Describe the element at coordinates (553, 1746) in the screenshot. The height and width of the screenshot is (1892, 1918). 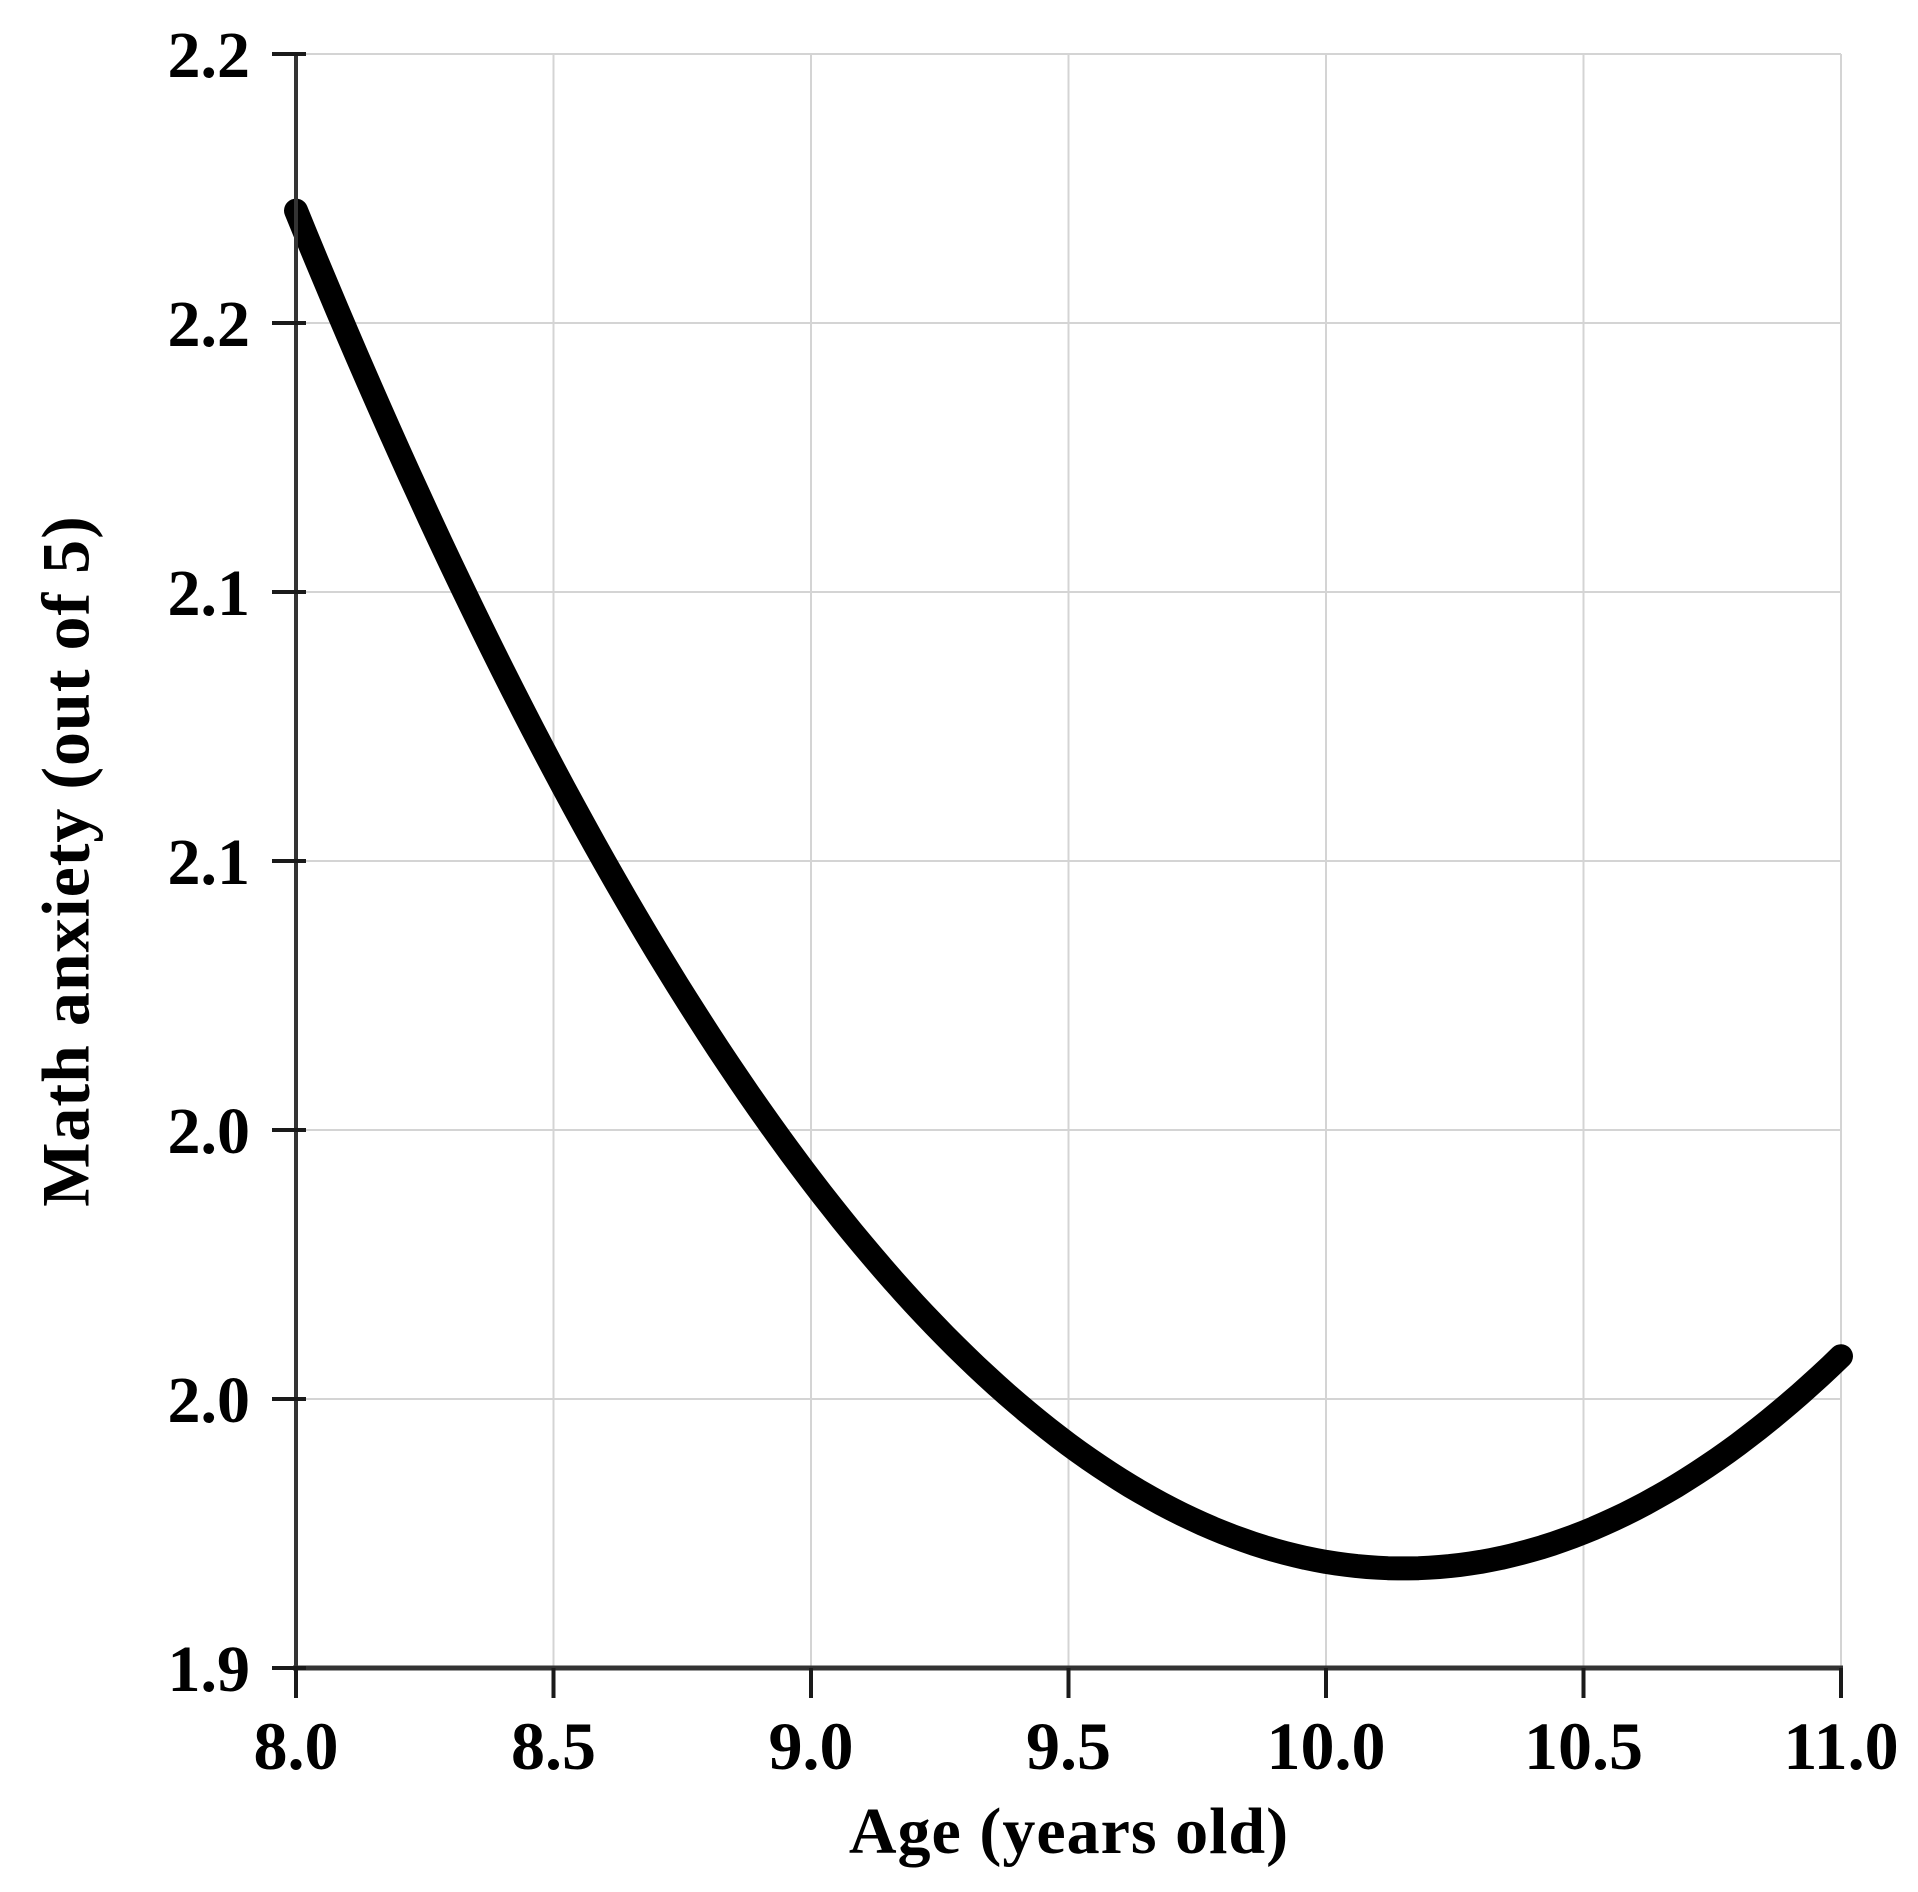
I see `x-tick-label: 8.5` at that location.